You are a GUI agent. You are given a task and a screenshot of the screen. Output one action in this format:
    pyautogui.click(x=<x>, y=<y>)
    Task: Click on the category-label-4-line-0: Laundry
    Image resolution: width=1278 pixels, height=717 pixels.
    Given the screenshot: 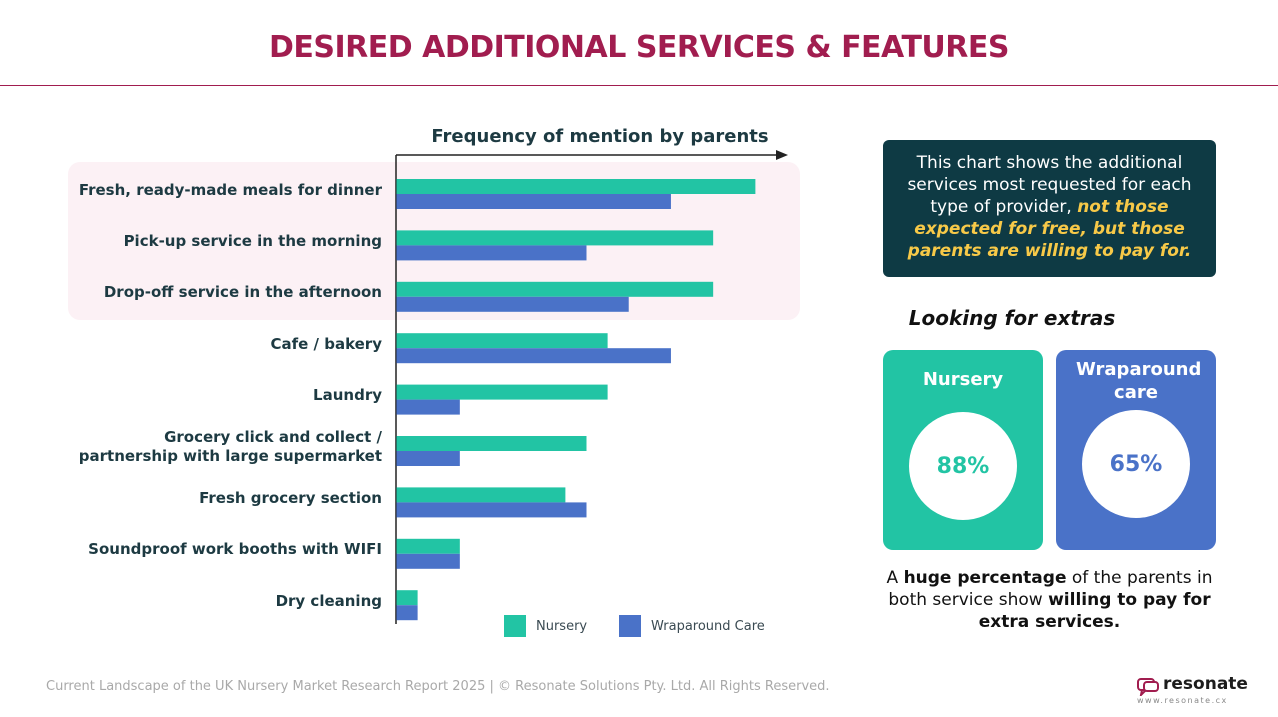 What is the action you would take?
    pyautogui.click(x=347, y=395)
    